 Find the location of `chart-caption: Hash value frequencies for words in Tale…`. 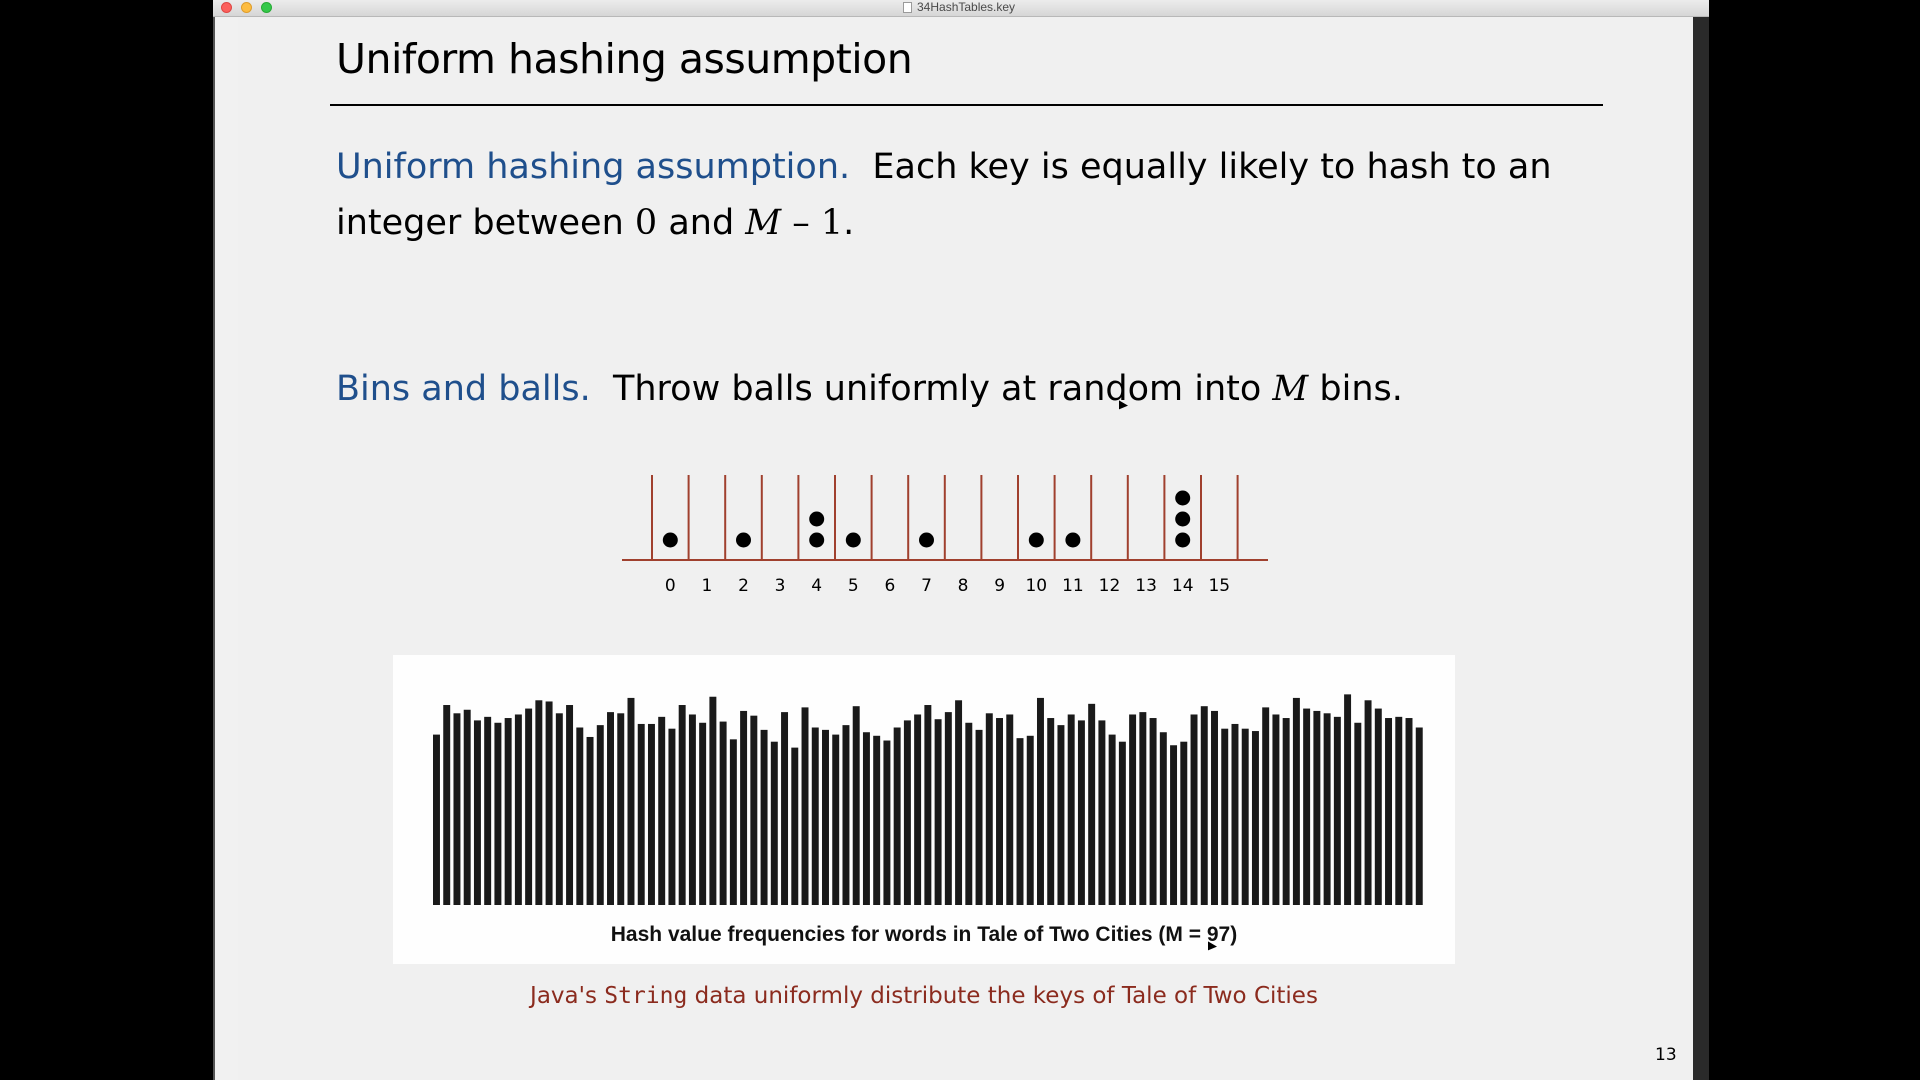

chart-caption: Hash value frequencies for words in Tale… is located at coordinates (924, 934).